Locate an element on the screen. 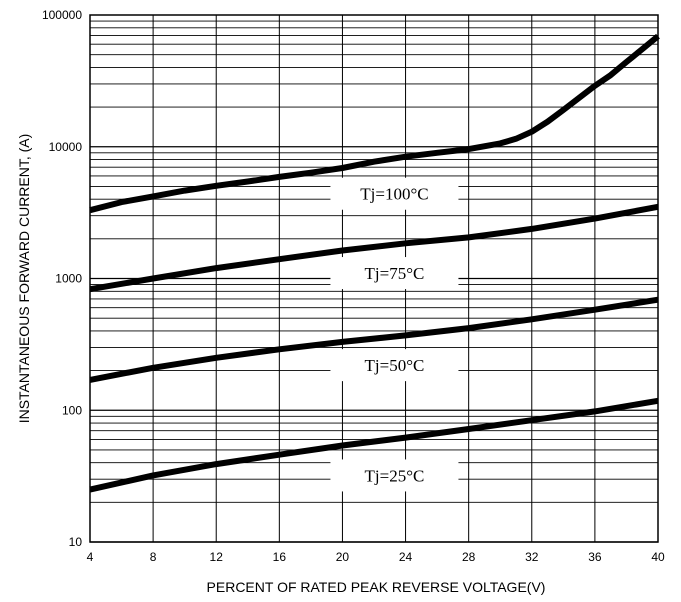 This screenshot has width=681, height=602. x-tick-label: 20 is located at coordinates (343, 557).